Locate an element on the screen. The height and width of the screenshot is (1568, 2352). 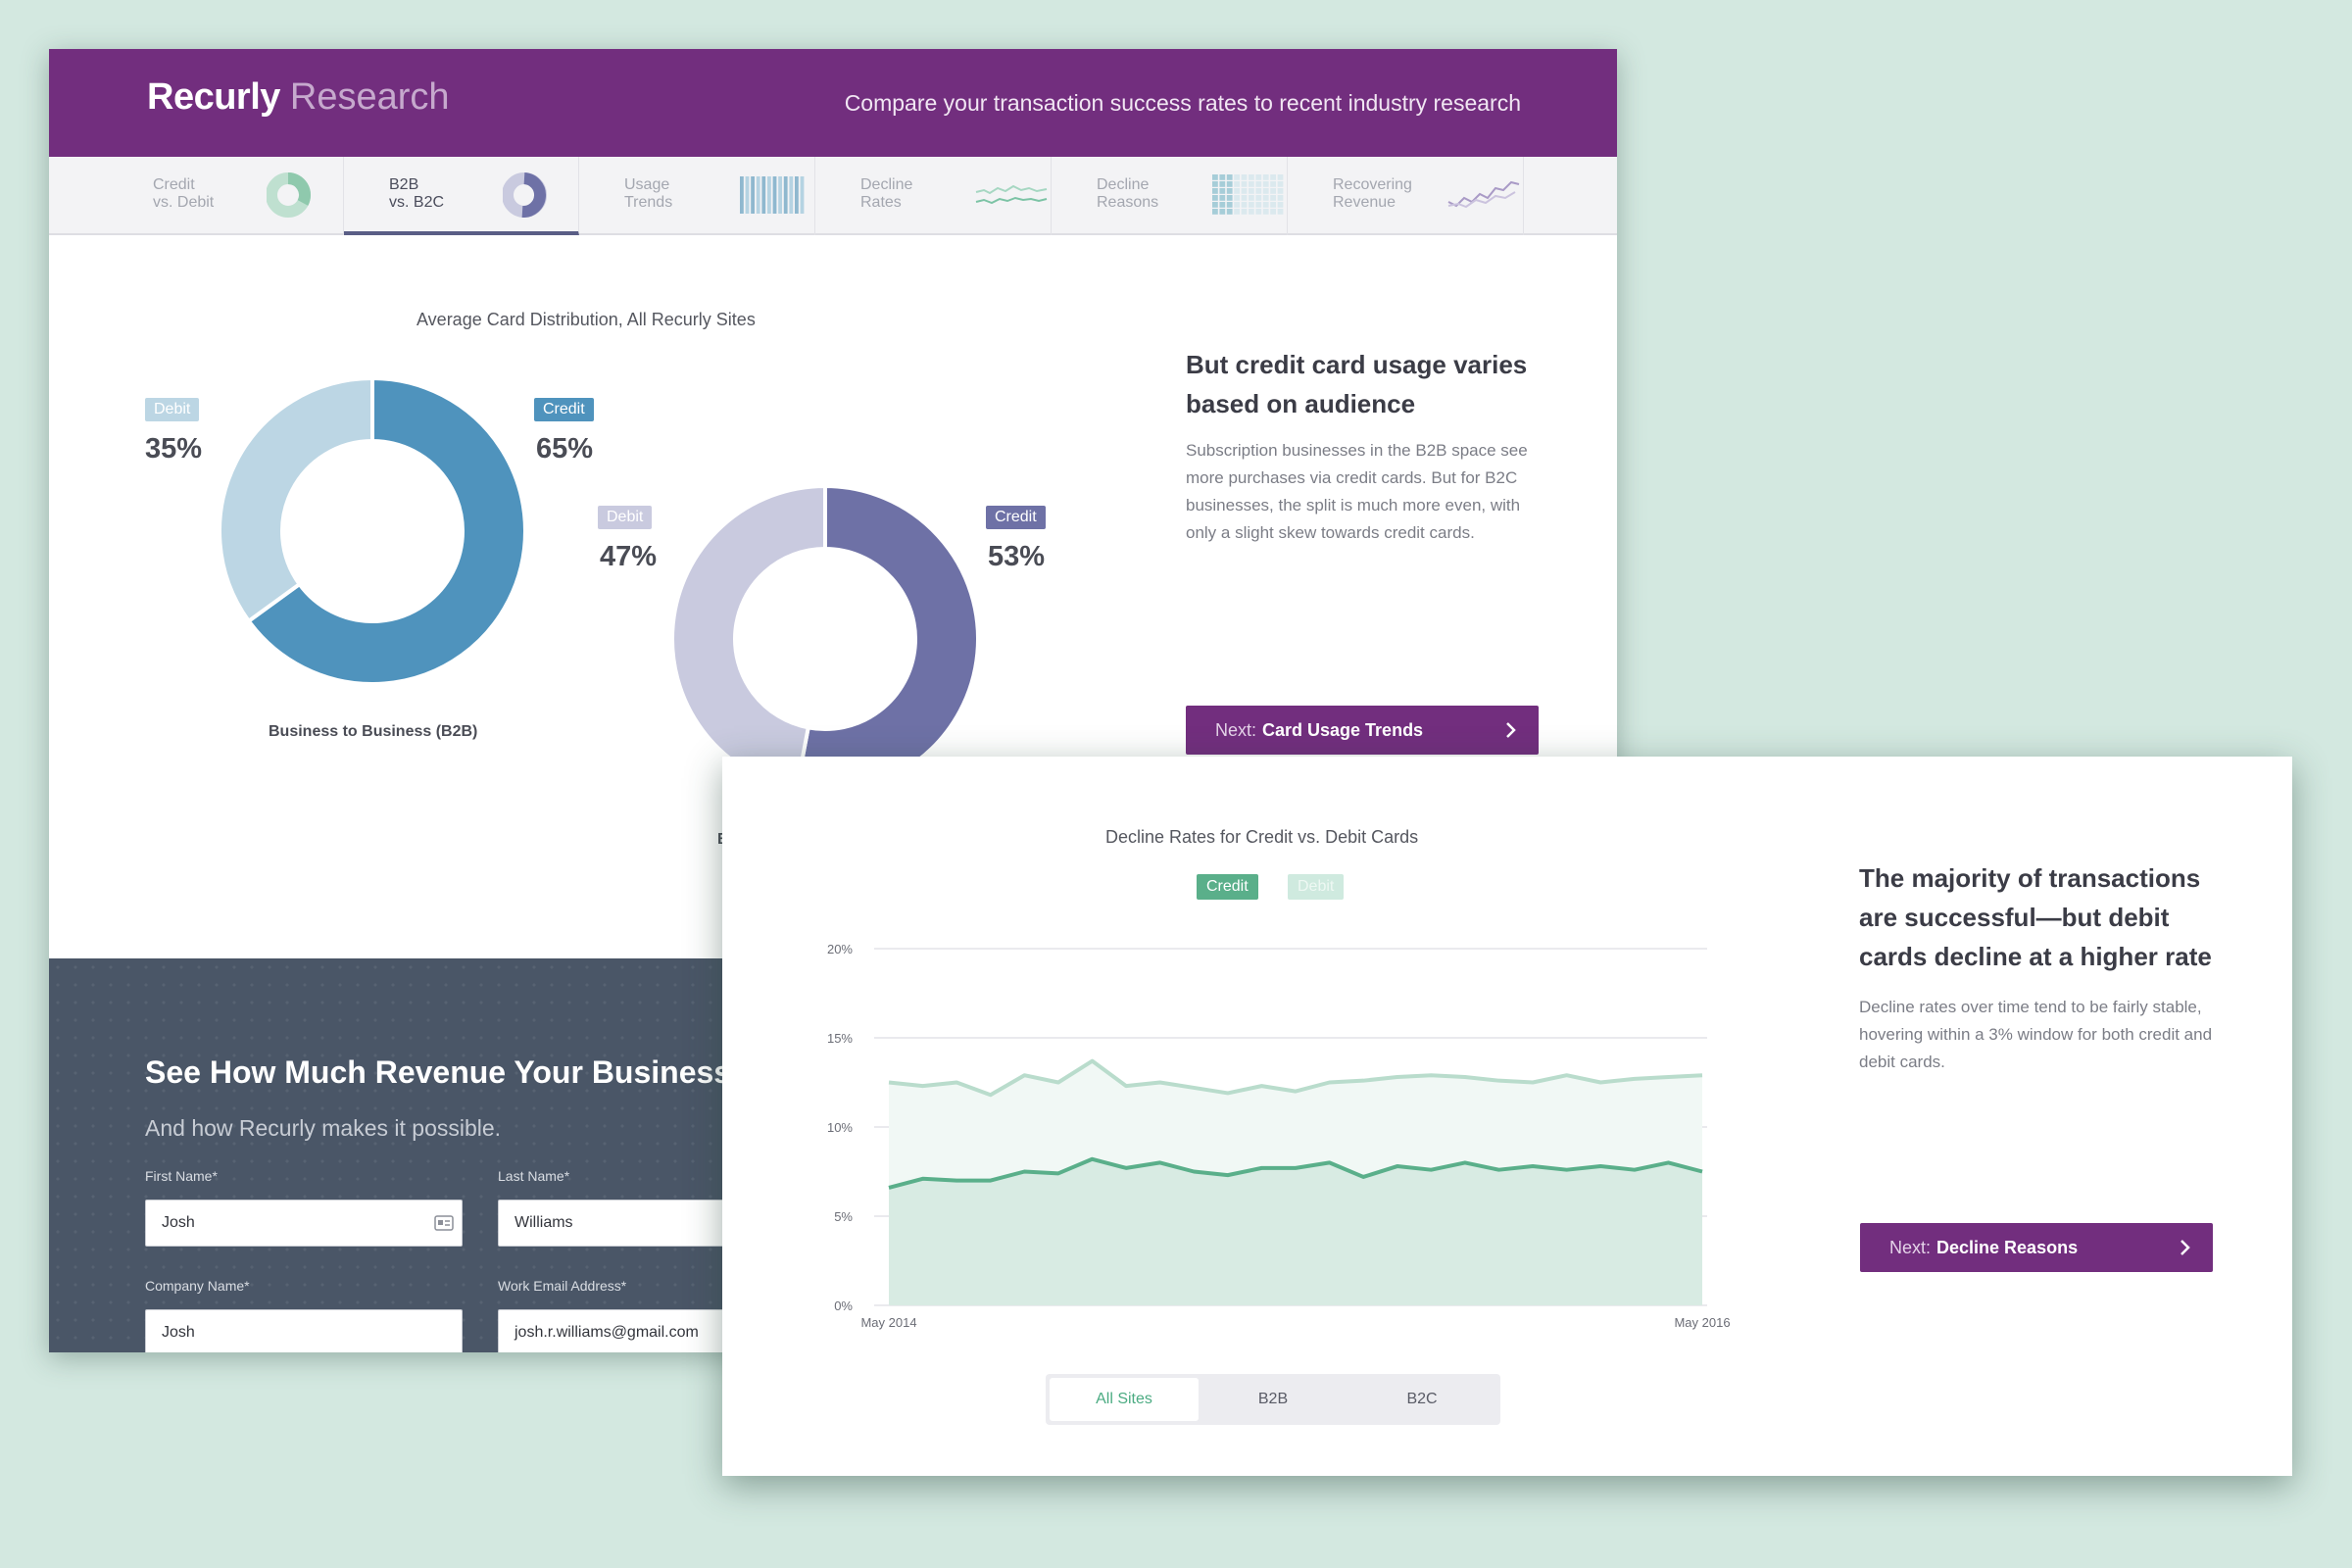
tab-decline-rates: Decline Rates is located at coordinates (933, 196).